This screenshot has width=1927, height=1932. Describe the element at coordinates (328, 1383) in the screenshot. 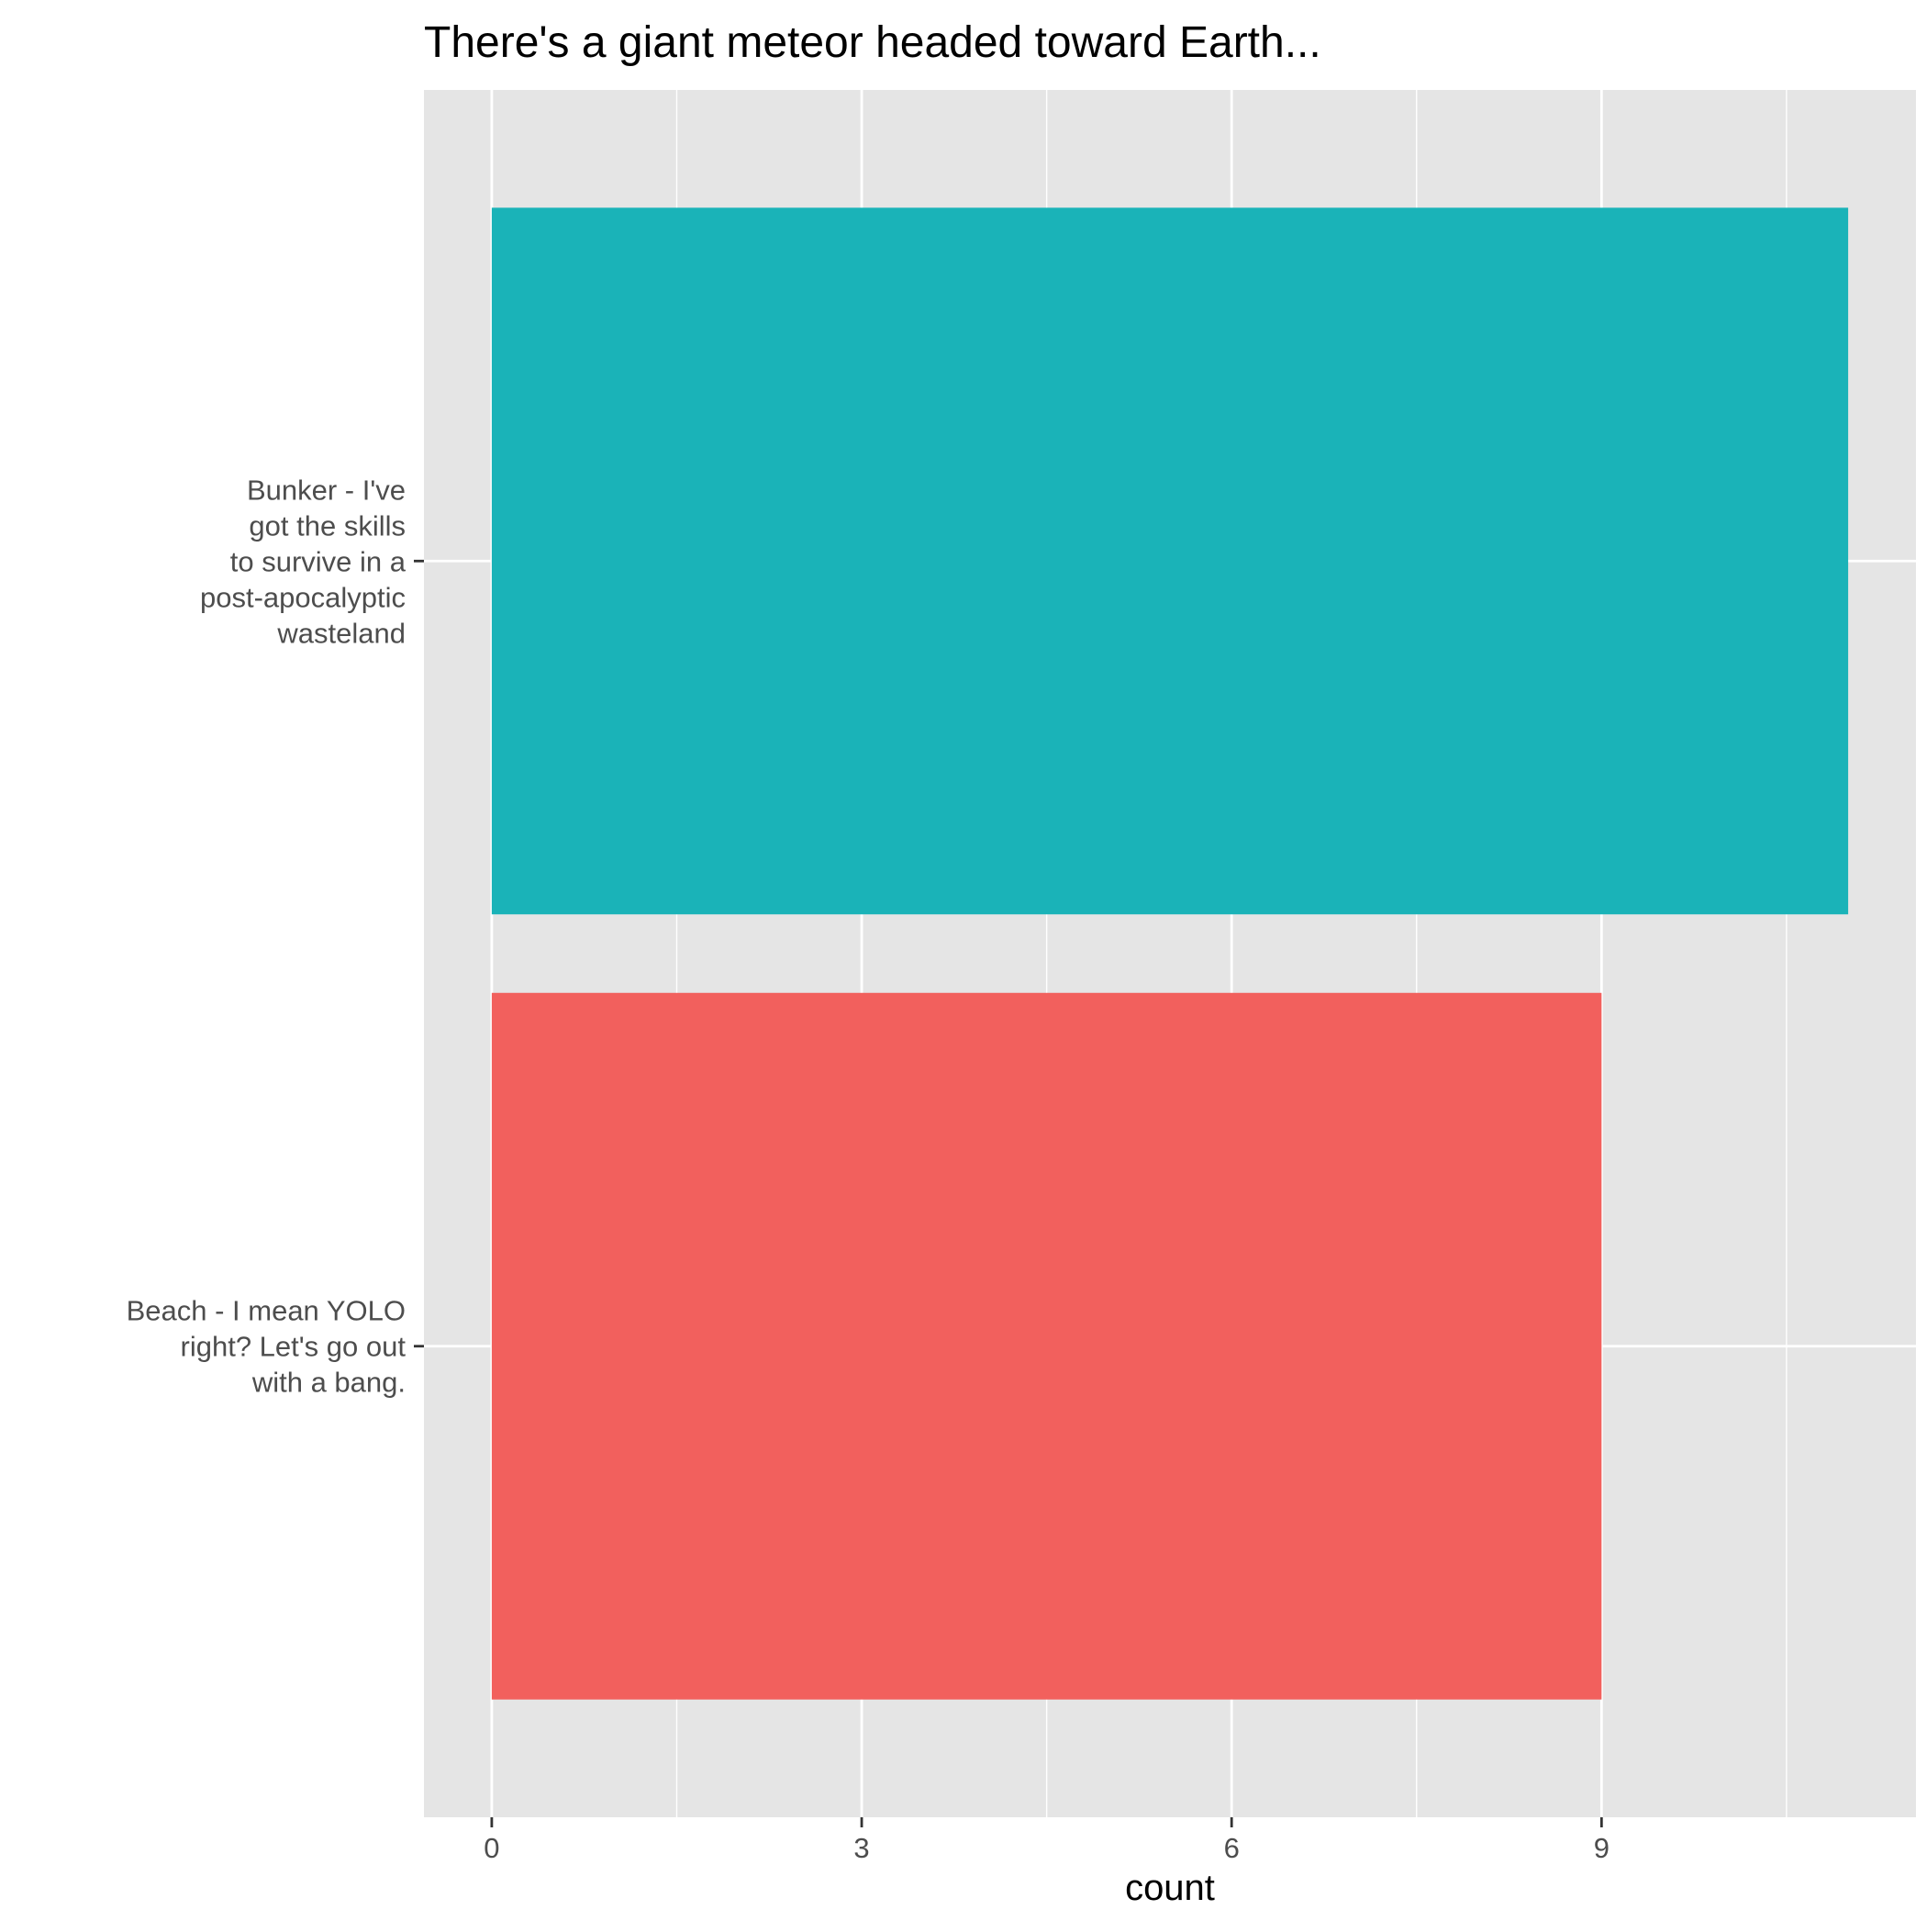

I see `y-tick-label-line: with a bang.` at that location.